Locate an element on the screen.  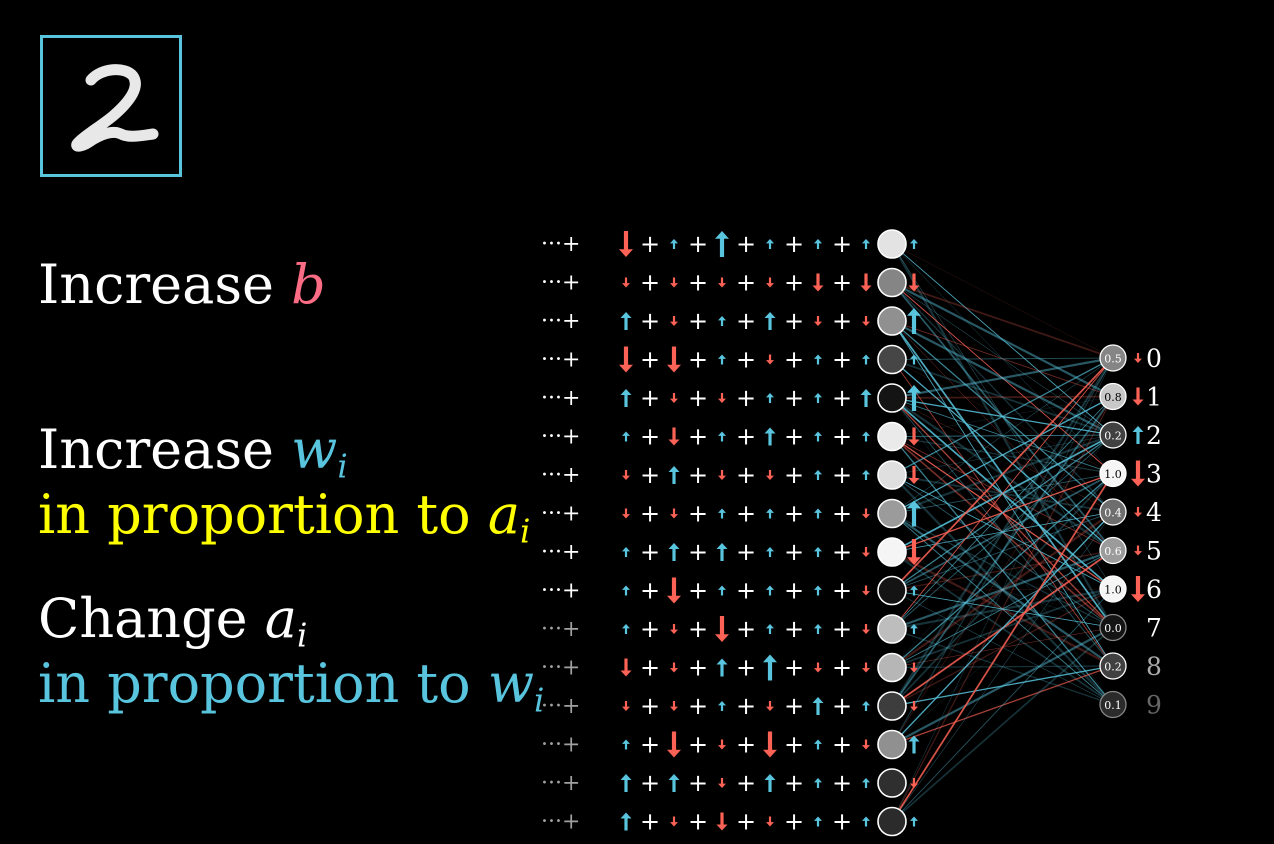
output-digit-label: 6 is located at coordinates (1154, 589).